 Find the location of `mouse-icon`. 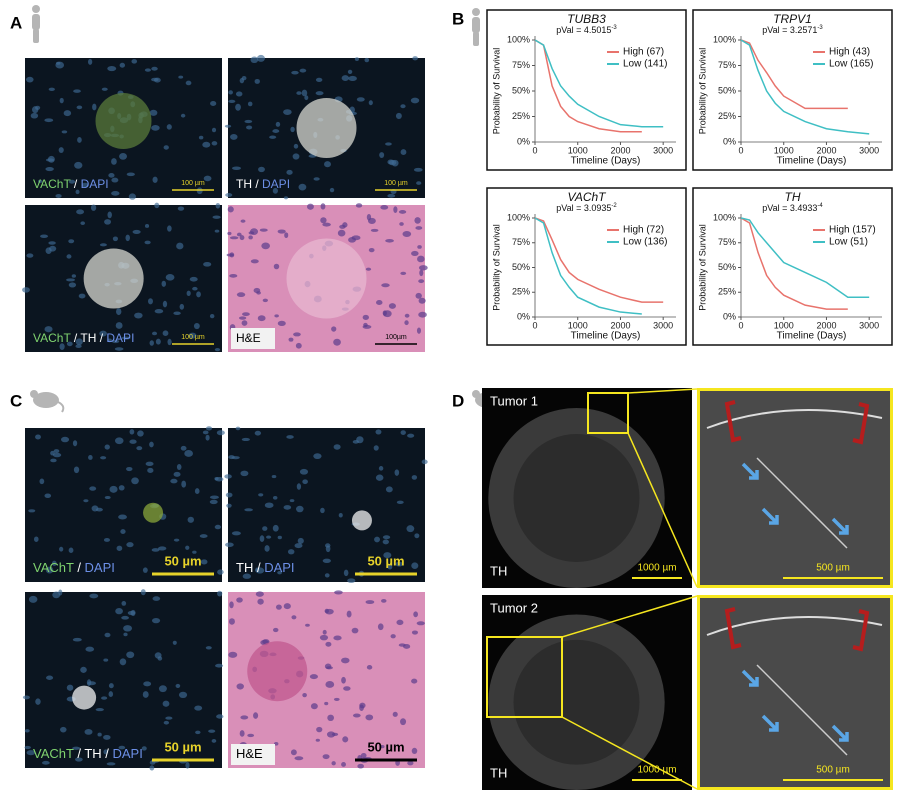

mouse-icon is located at coordinates (47, 401).